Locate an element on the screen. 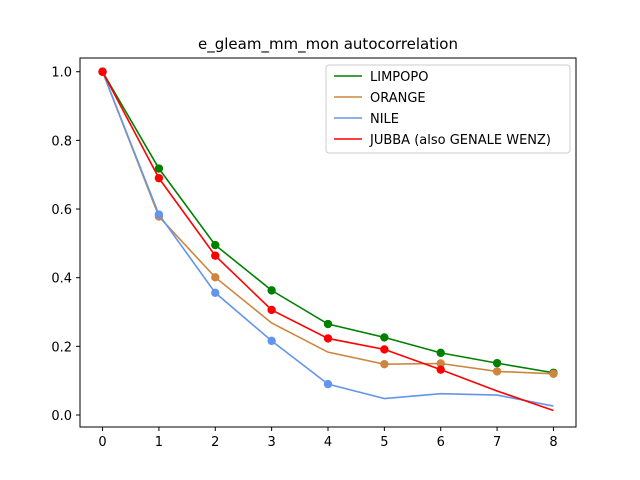 The height and width of the screenshot is (480, 640). legend-label: JUBBA (also GENALE WENZ) is located at coordinates (460, 140).